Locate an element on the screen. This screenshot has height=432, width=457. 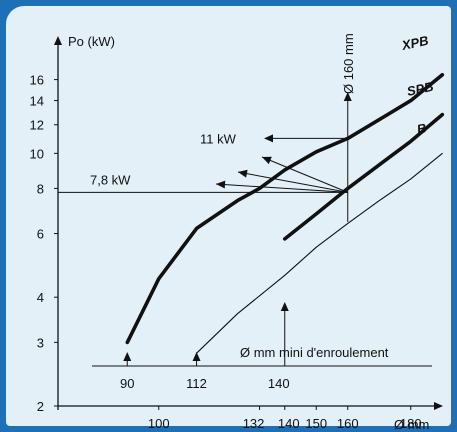
x-tick-label: 180 is located at coordinates (411, 423).